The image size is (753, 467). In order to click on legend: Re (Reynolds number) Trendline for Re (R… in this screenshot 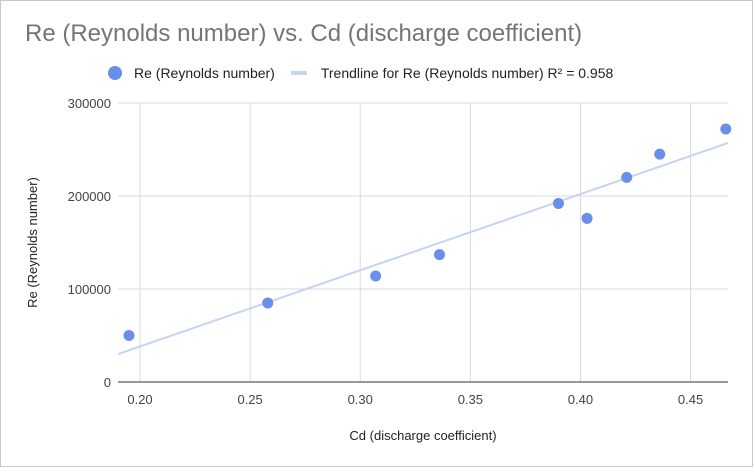, I will do `click(360, 73)`.